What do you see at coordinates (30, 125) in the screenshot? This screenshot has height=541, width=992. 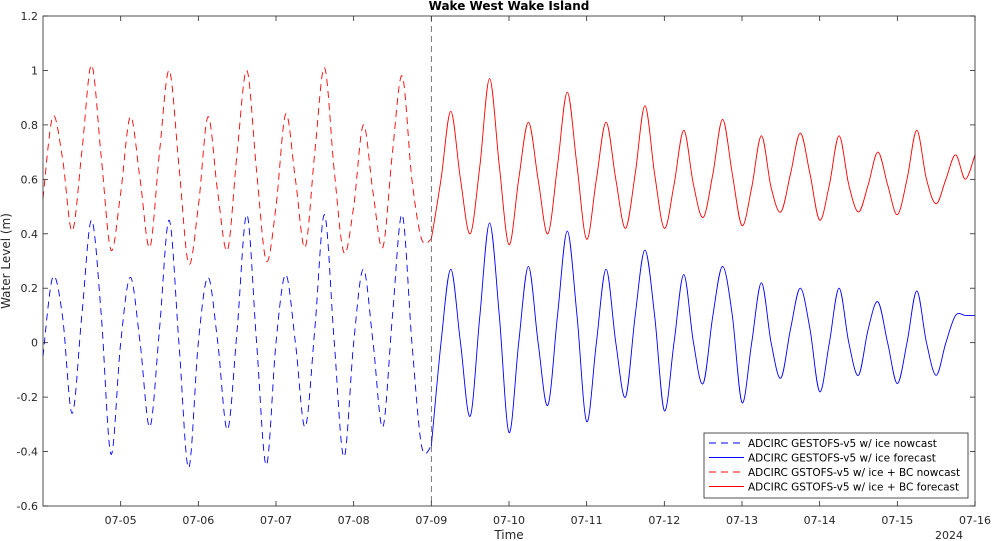 I see `y-tick-label: 0.8` at bounding box center [30, 125].